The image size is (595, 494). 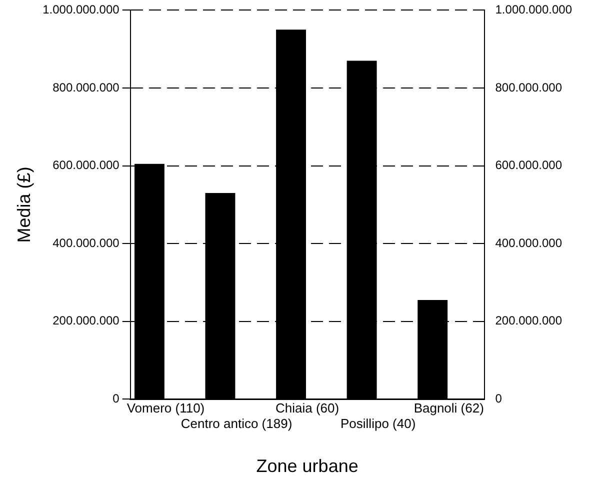 What do you see at coordinates (86, 243) in the screenshot?
I see `y-tick-label: 400.000.000` at bounding box center [86, 243].